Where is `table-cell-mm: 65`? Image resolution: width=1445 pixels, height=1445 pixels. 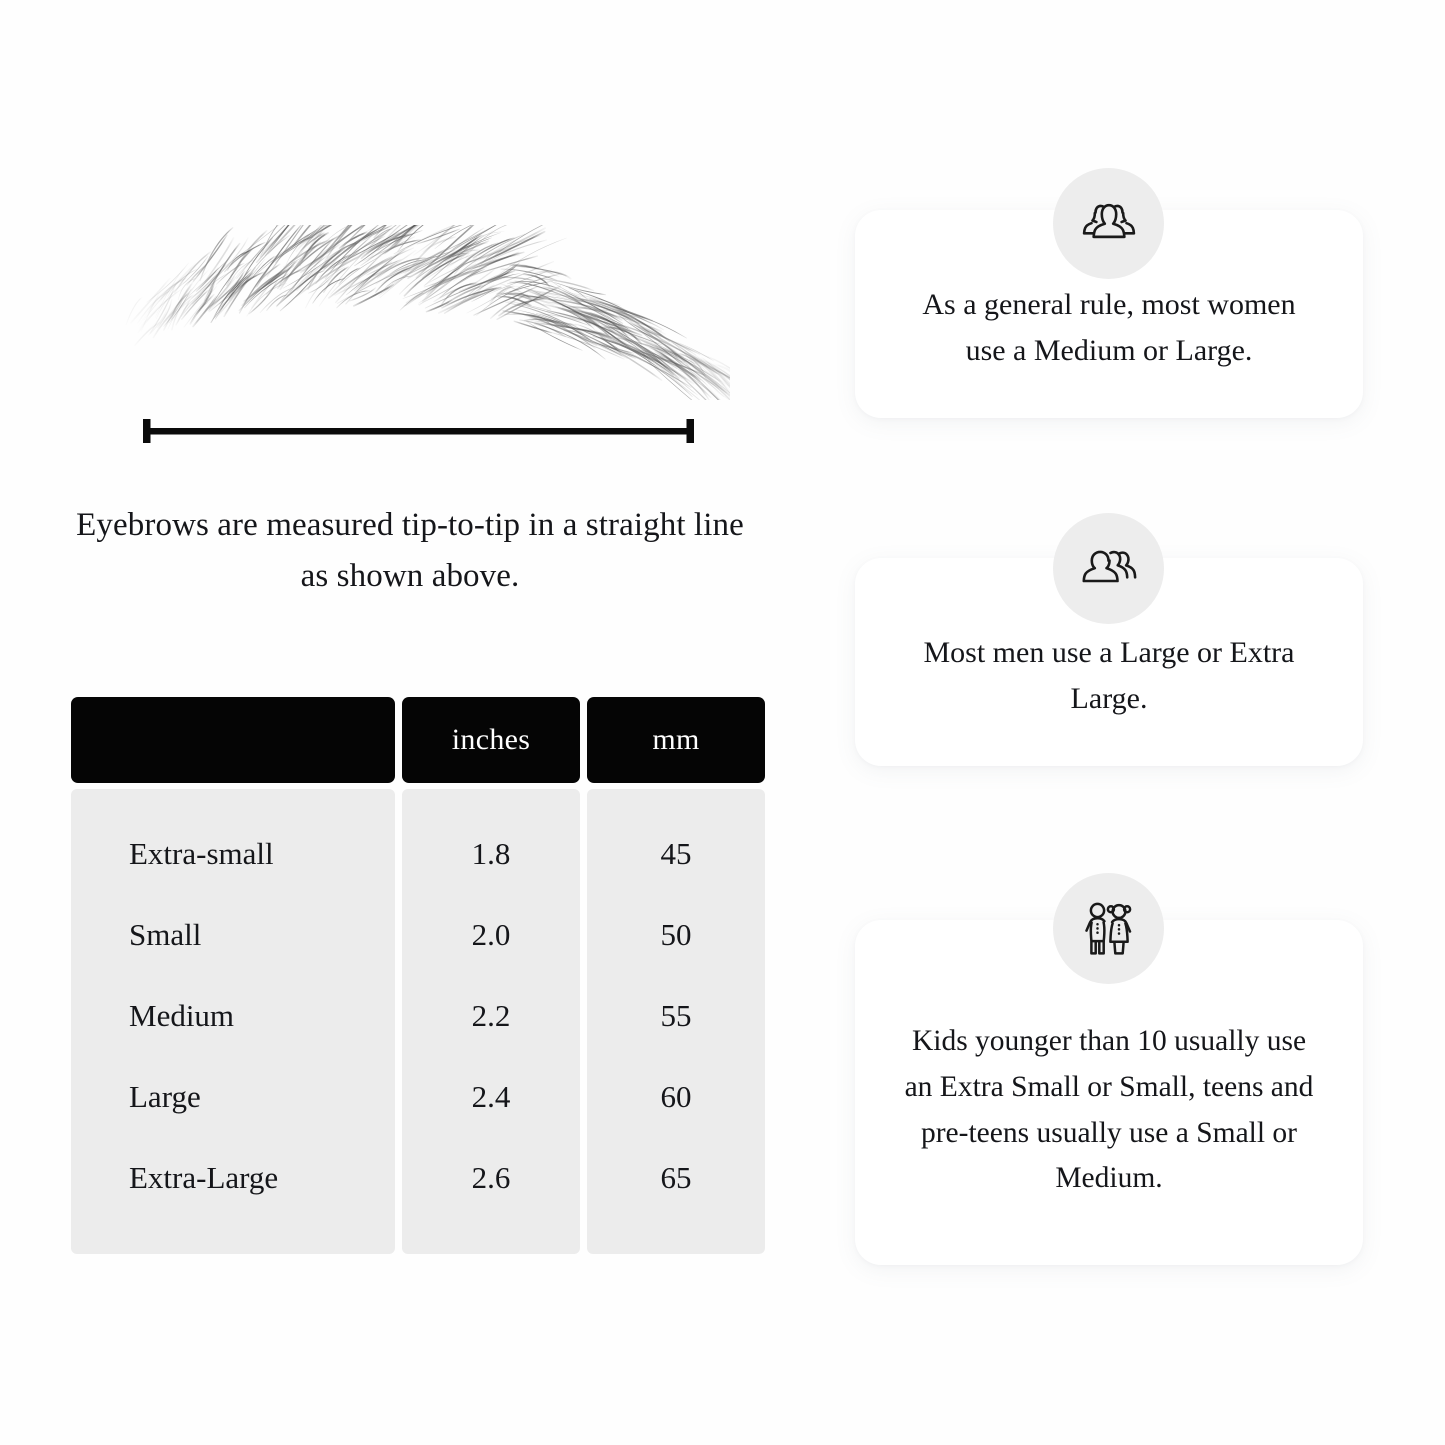
table-cell-mm: 65 is located at coordinates (676, 1177).